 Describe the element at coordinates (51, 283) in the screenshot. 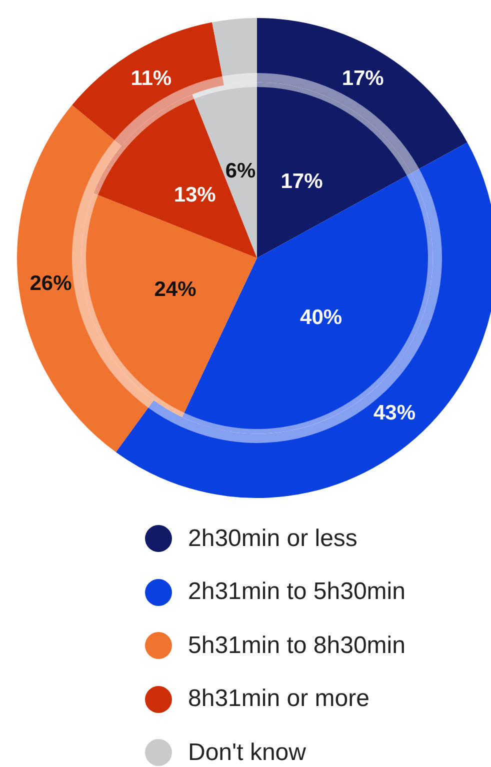

I see `data-label: 26%` at that location.